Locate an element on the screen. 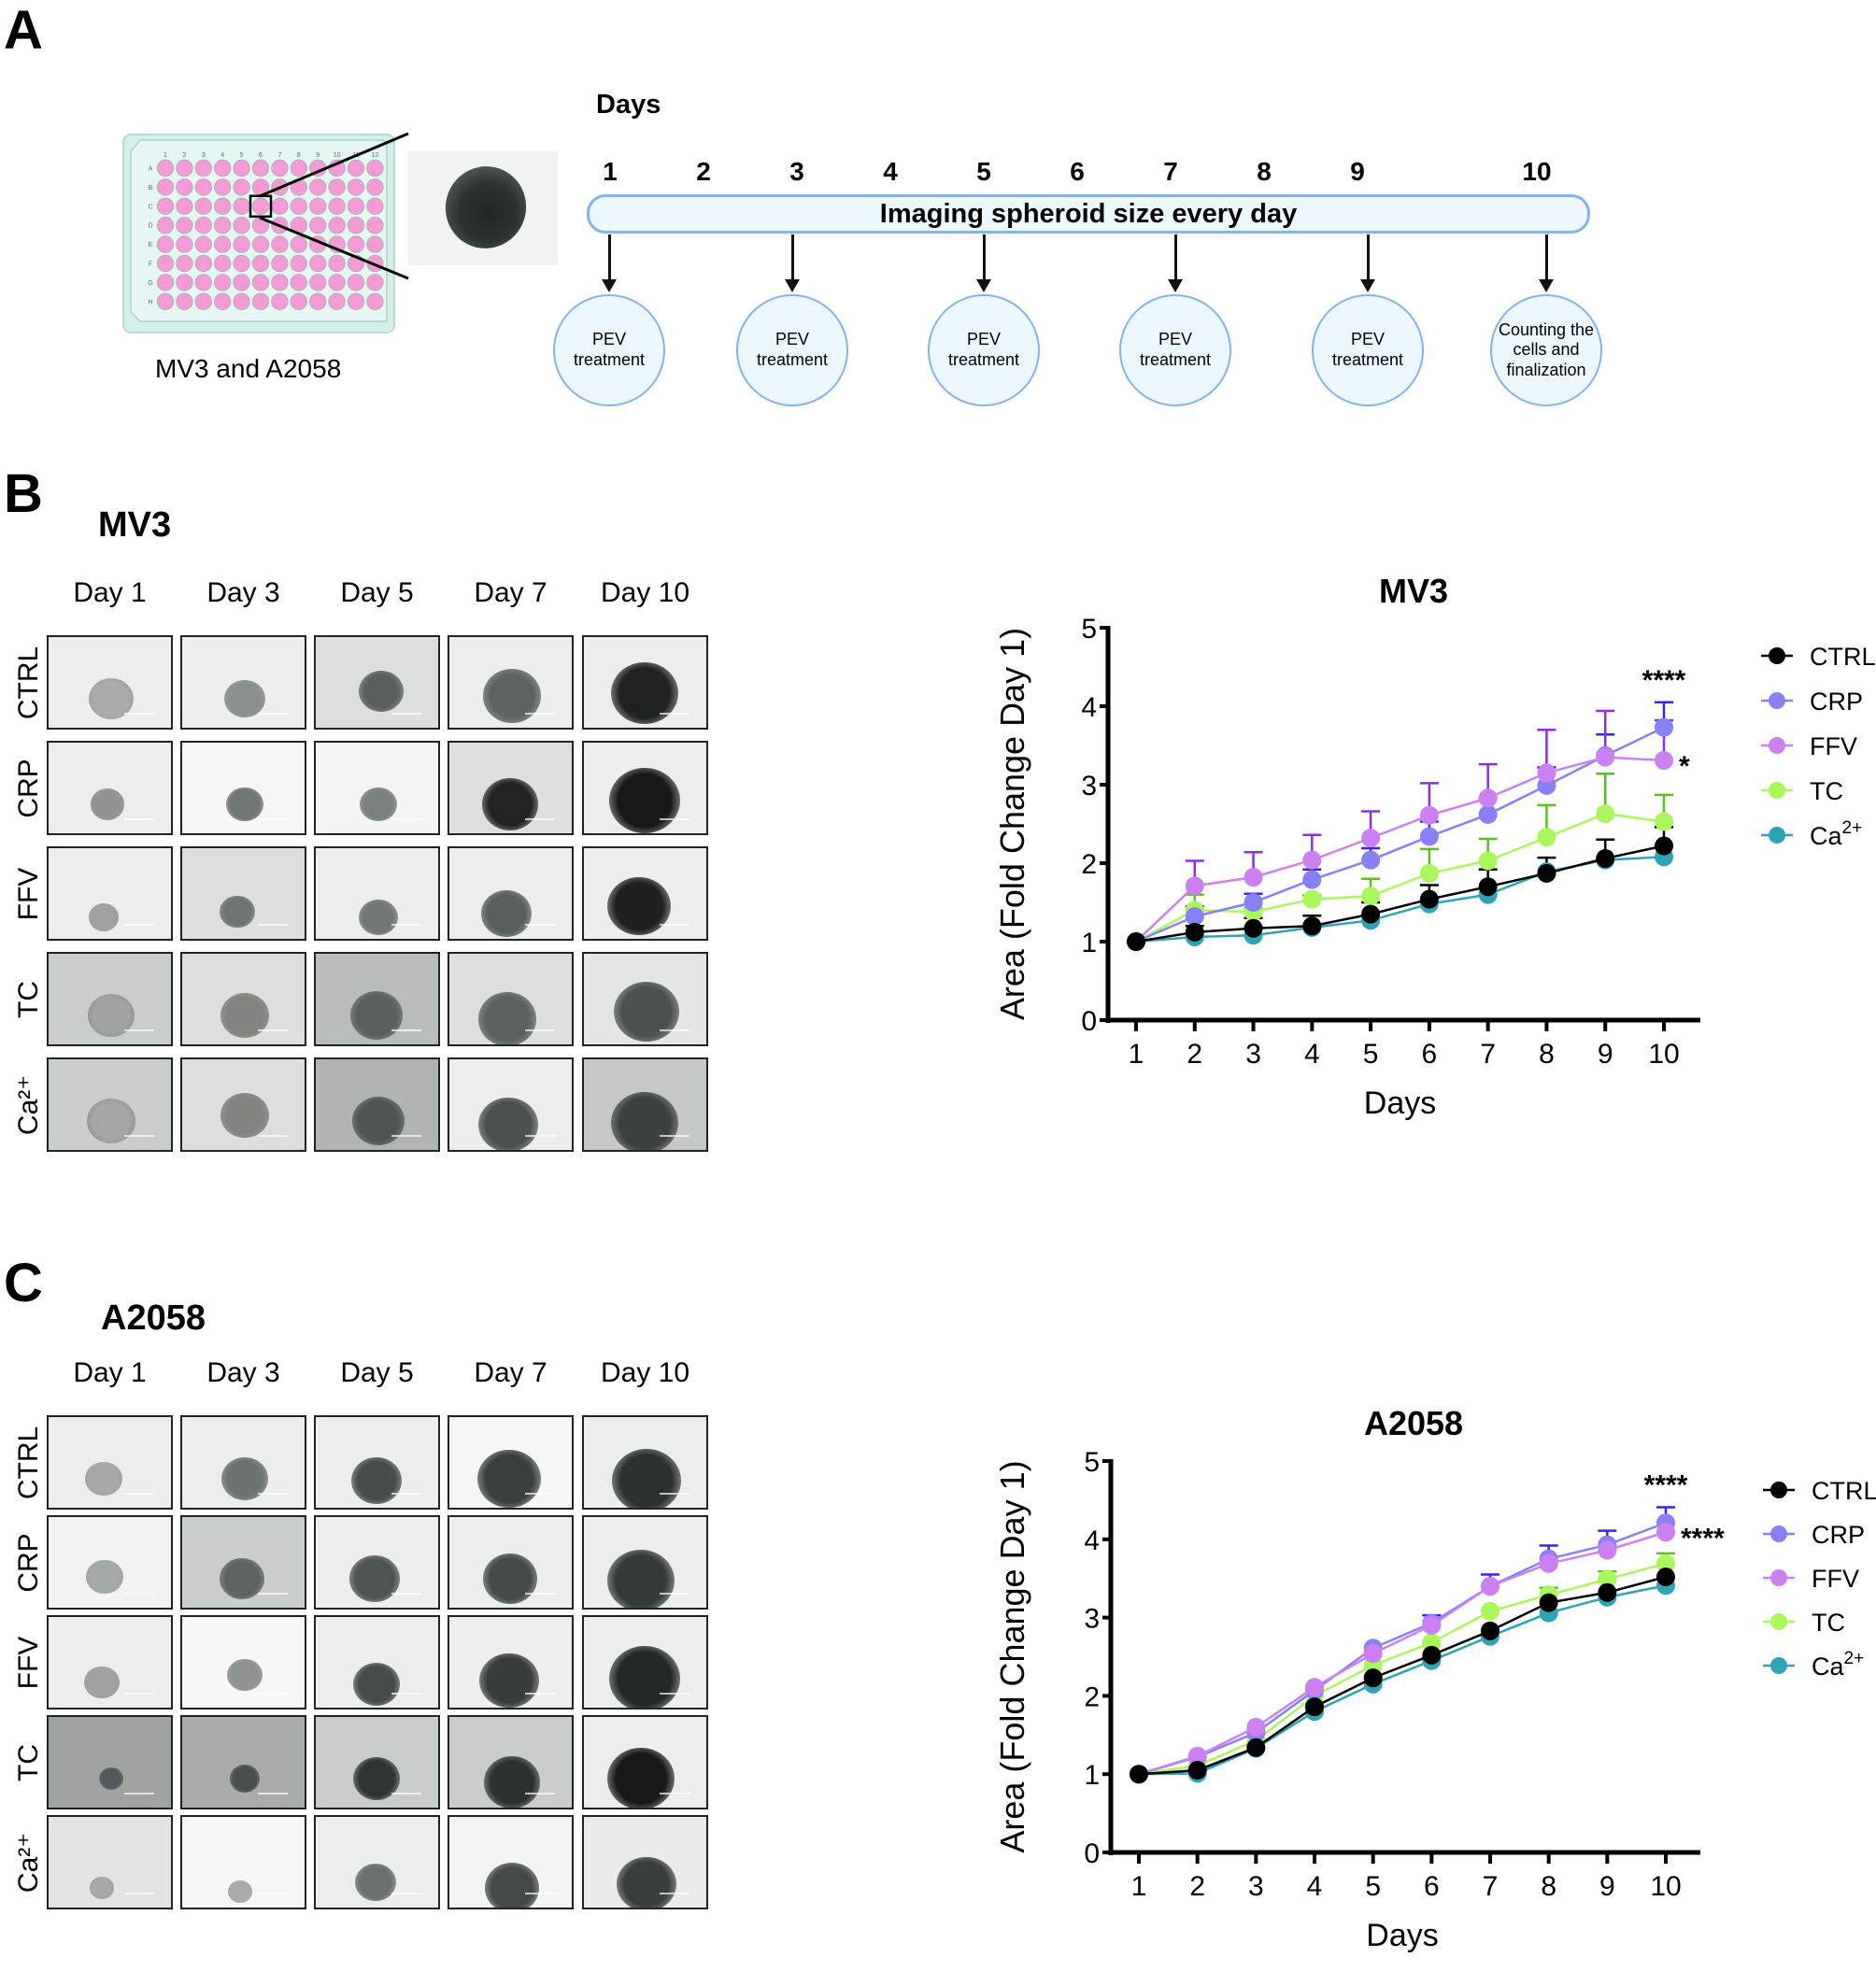 This screenshot has width=1876, height=1972. x-tick-label: 1 is located at coordinates (1137, 1055).